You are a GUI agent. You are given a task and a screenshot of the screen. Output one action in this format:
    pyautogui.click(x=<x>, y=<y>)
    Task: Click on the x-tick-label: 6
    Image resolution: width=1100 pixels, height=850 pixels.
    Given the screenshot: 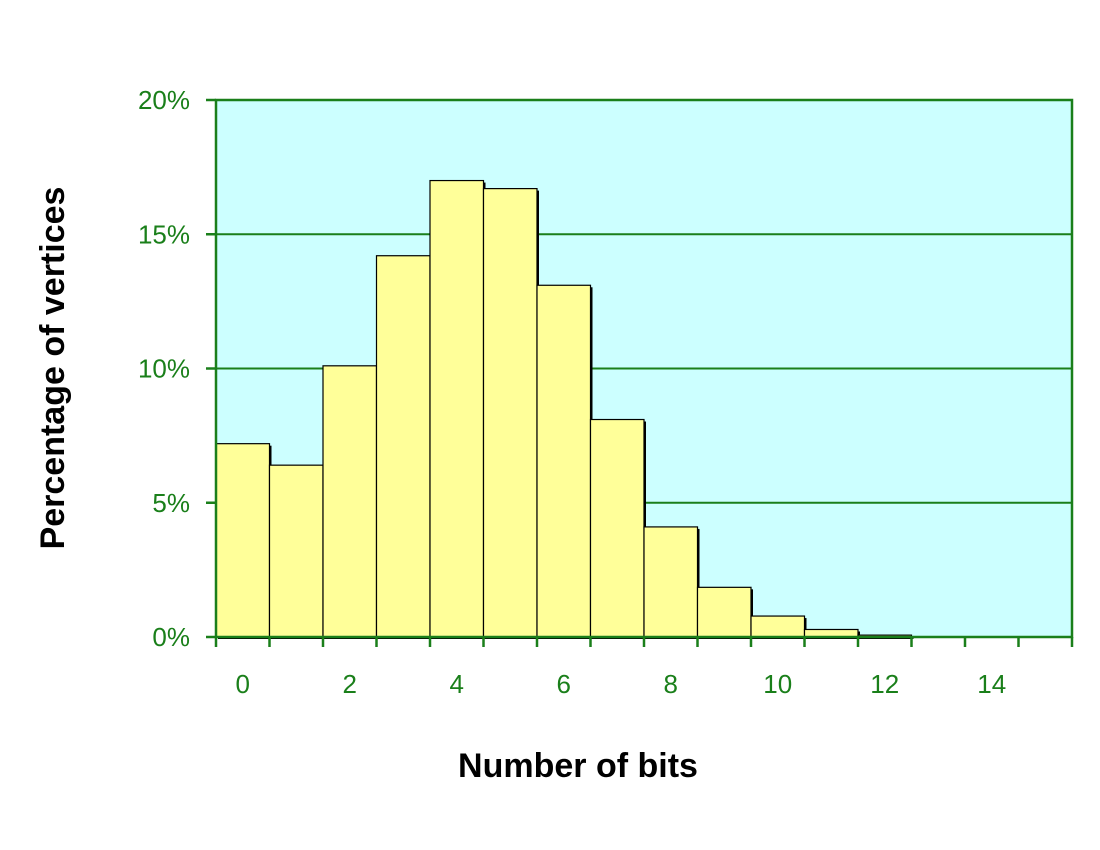 What is the action you would take?
    pyautogui.click(x=564, y=684)
    